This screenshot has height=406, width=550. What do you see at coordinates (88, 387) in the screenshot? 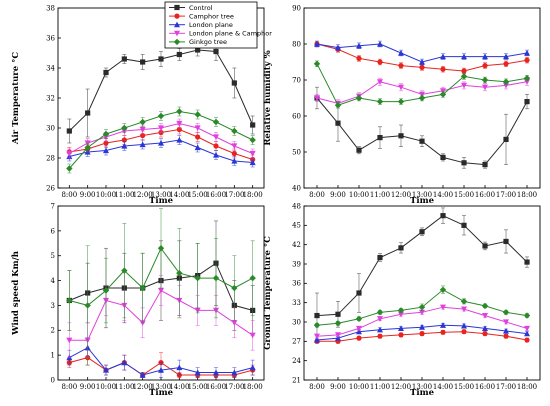
I see `x-tick-label: 9:00` at bounding box center [88, 387].